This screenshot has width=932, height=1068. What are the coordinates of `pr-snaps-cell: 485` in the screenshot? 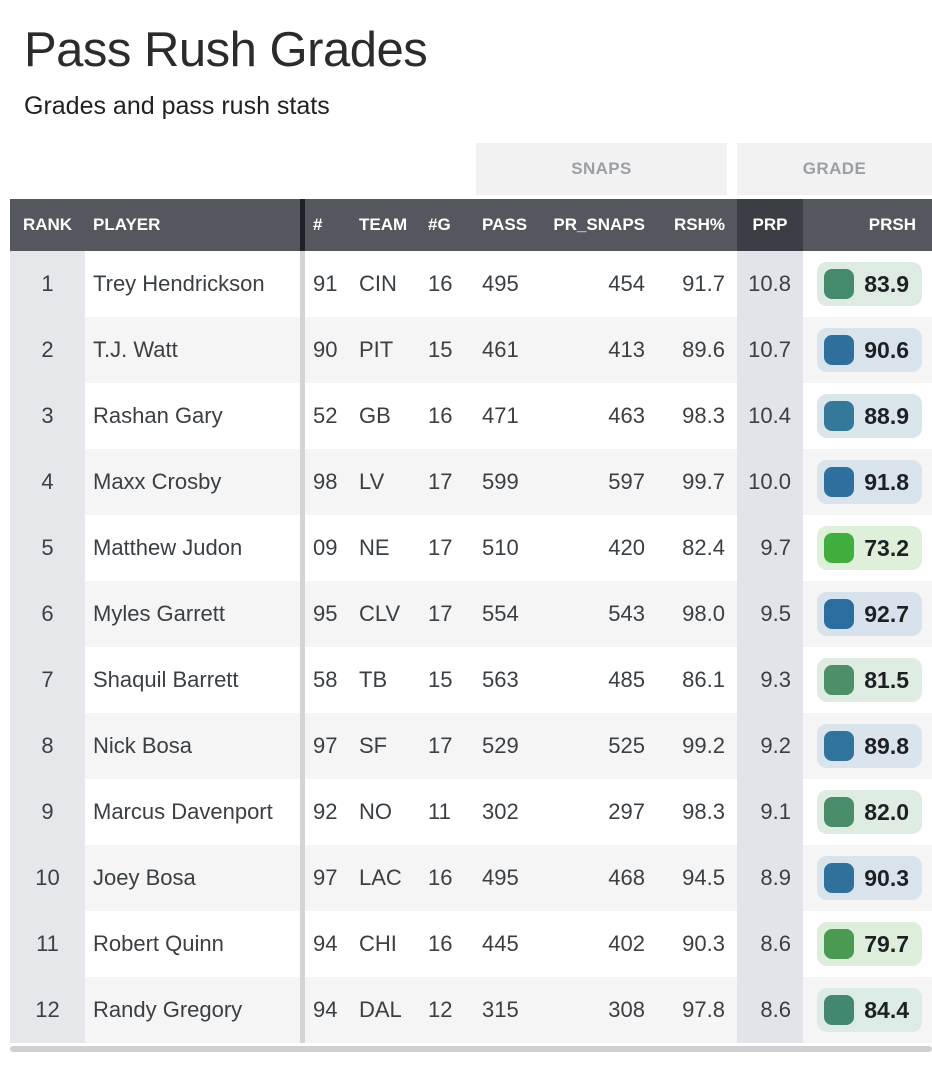 It's located at (626, 680).